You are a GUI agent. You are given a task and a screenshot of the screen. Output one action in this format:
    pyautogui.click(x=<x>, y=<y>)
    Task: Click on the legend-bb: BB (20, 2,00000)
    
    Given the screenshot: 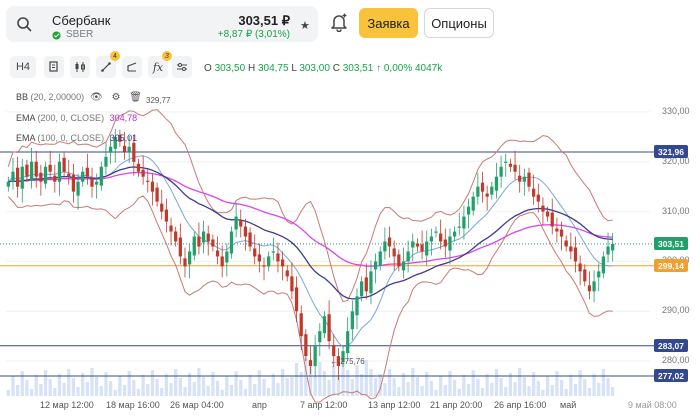 What is the action you would take?
    pyautogui.click(x=50, y=97)
    